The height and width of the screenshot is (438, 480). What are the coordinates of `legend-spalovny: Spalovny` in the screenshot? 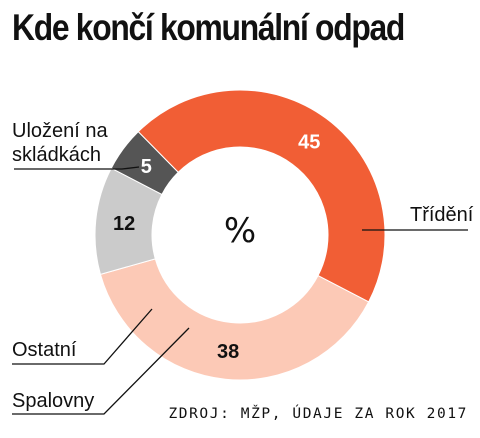 It's located at (101, 371).